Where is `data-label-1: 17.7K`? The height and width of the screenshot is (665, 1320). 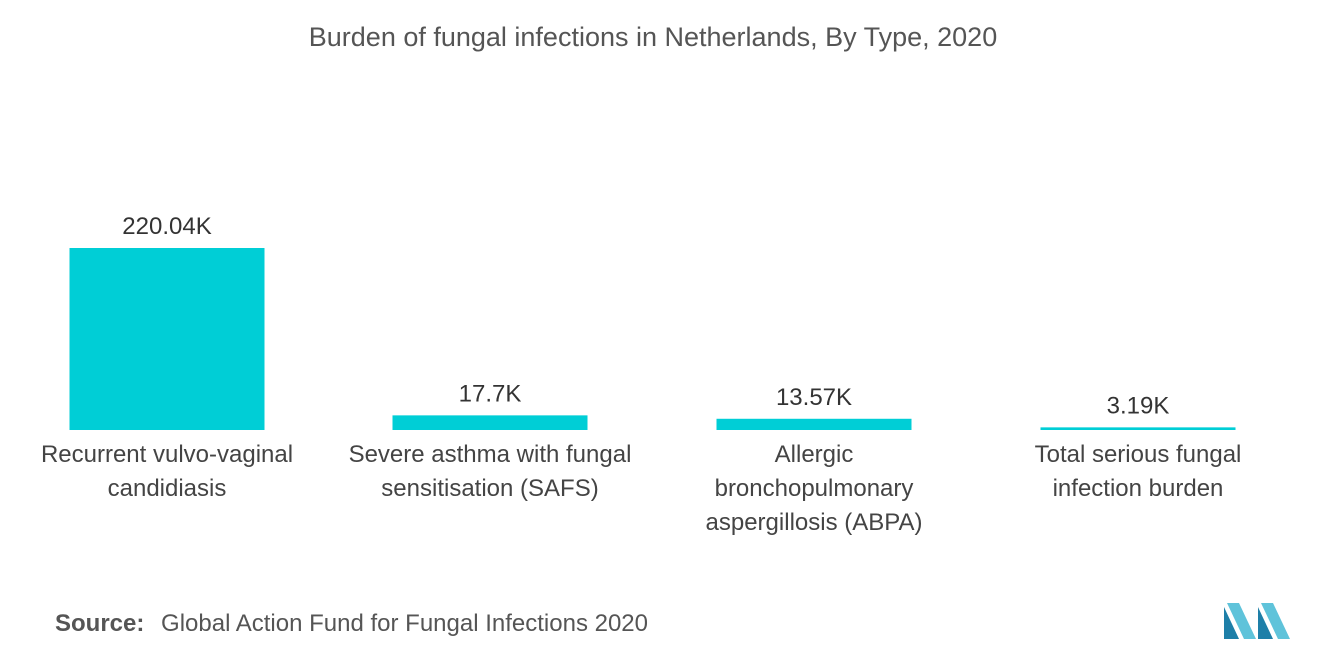 data-label-1: 17.7K is located at coordinates (490, 393).